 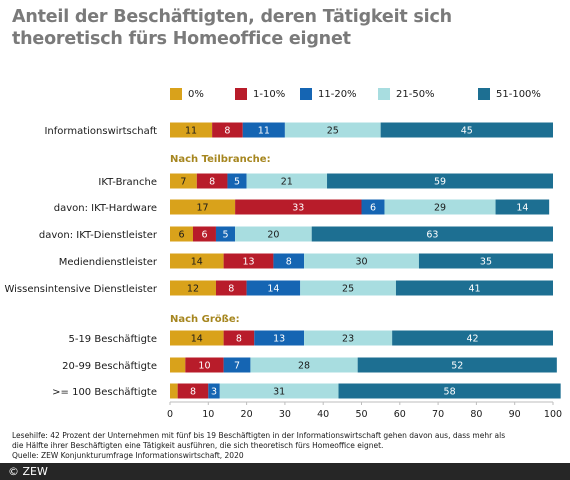 I want to click on legend-item: 21-50%, so click(x=406, y=94).